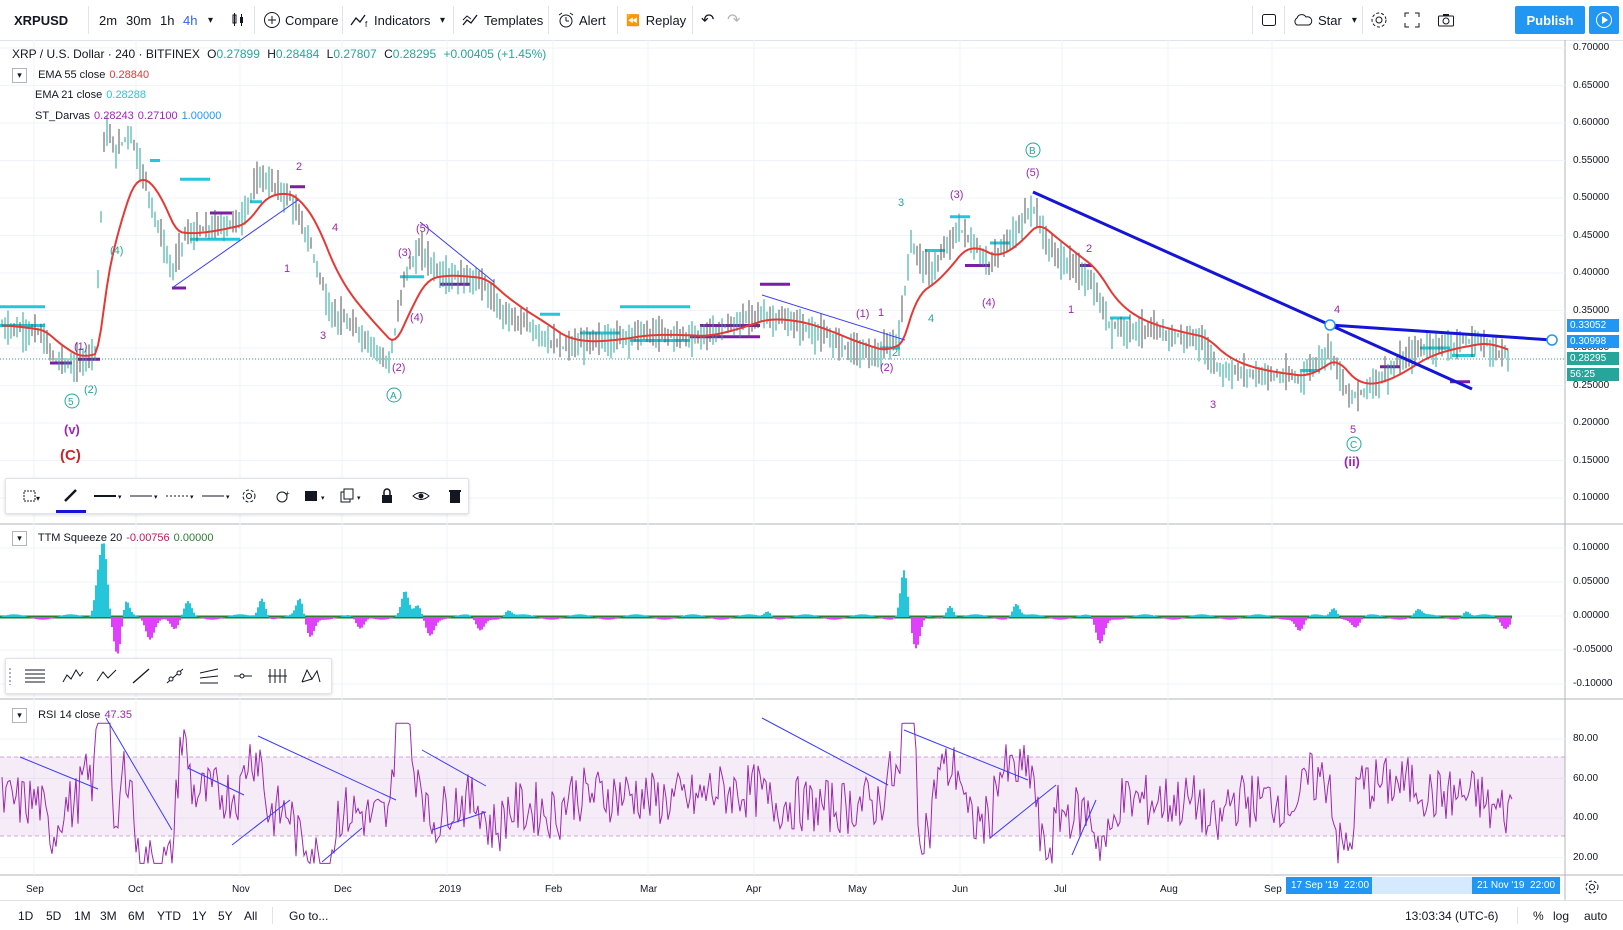  What do you see at coordinates (707, 20) in the screenshot?
I see `undo-button: ↶` at bounding box center [707, 20].